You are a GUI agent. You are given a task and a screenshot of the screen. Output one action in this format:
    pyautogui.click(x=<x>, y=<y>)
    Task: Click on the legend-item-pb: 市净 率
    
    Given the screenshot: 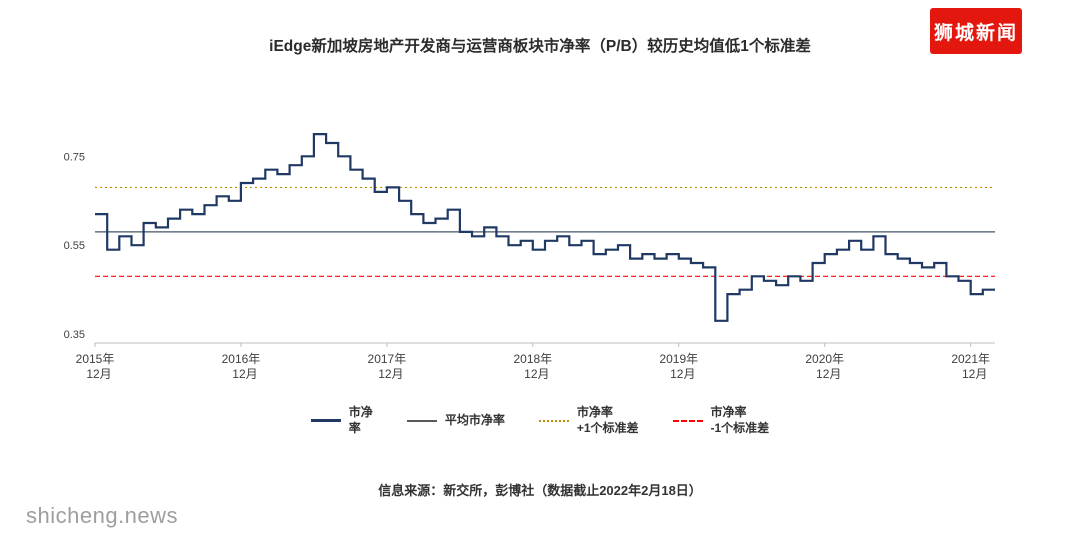 What is the action you would take?
    pyautogui.click(x=341, y=420)
    